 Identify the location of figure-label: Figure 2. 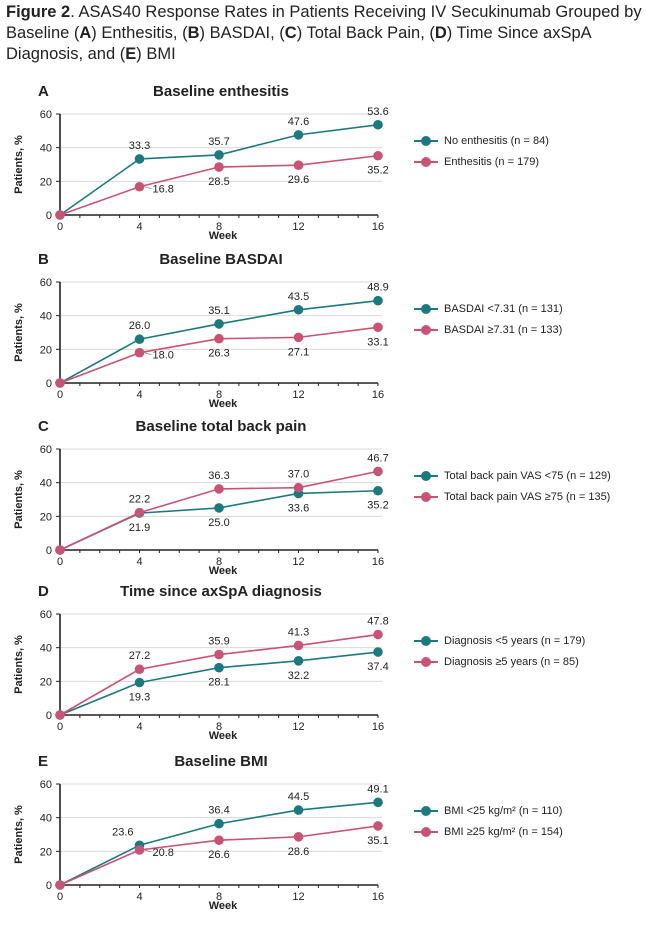
(38, 12).